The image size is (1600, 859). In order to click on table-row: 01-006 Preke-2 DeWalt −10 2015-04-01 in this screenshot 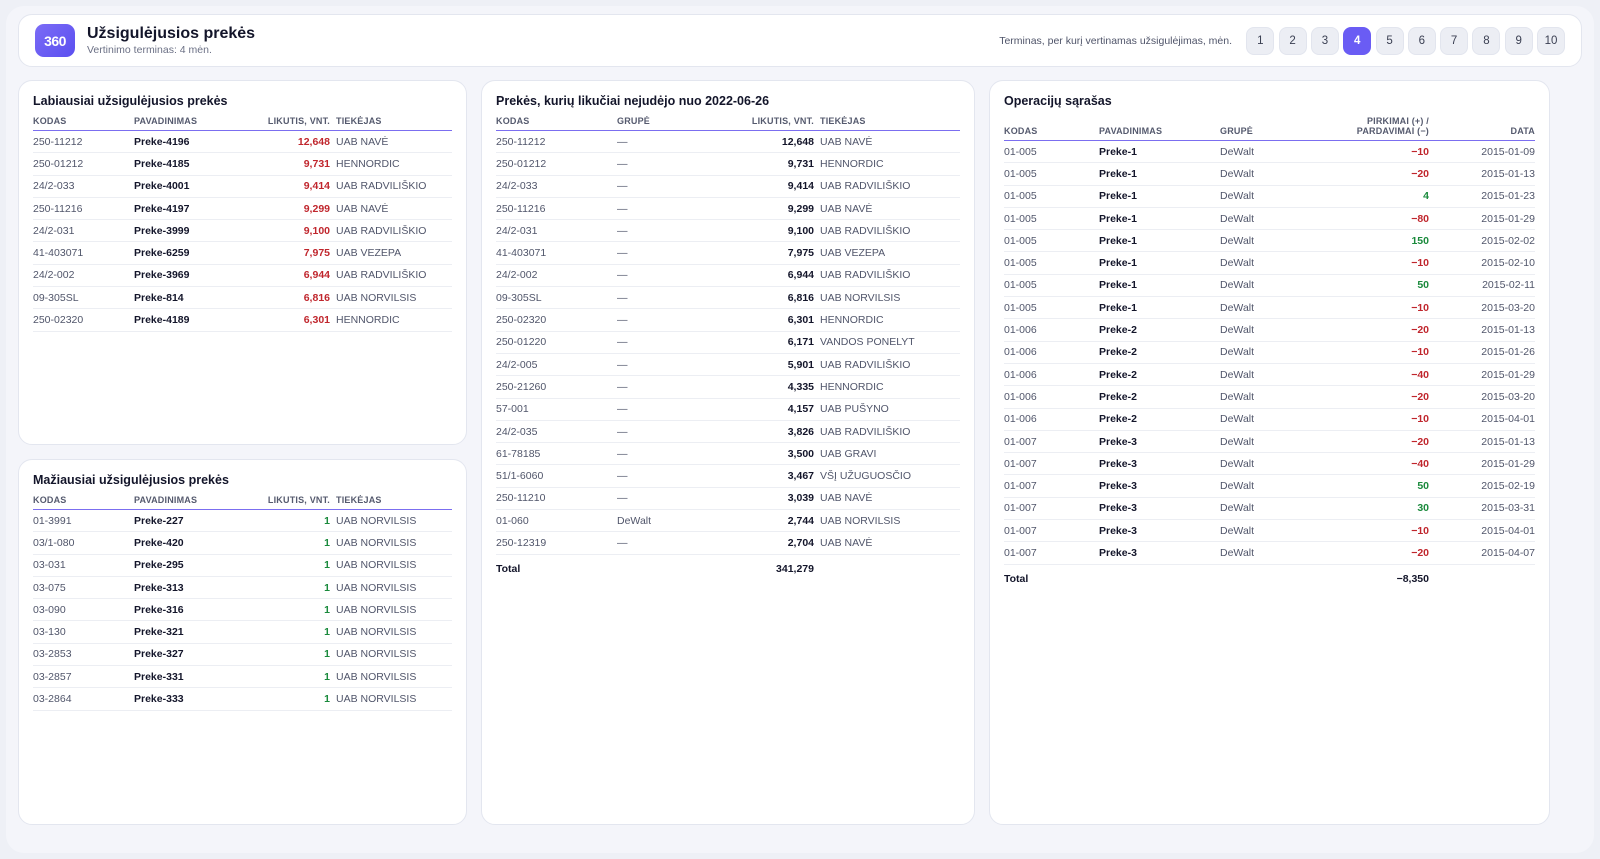, I will do `click(1269, 419)`.